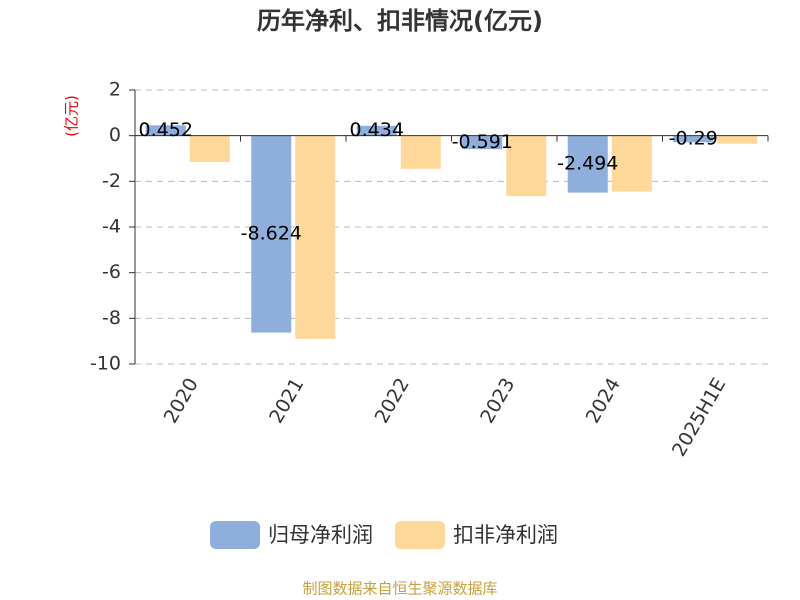 Image resolution: width=800 pixels, height=600 pixels. What do you see at coordinates (105, 364) in the screenshot?
I see `y-tick-label: -10` at bounding box center [105, 364].